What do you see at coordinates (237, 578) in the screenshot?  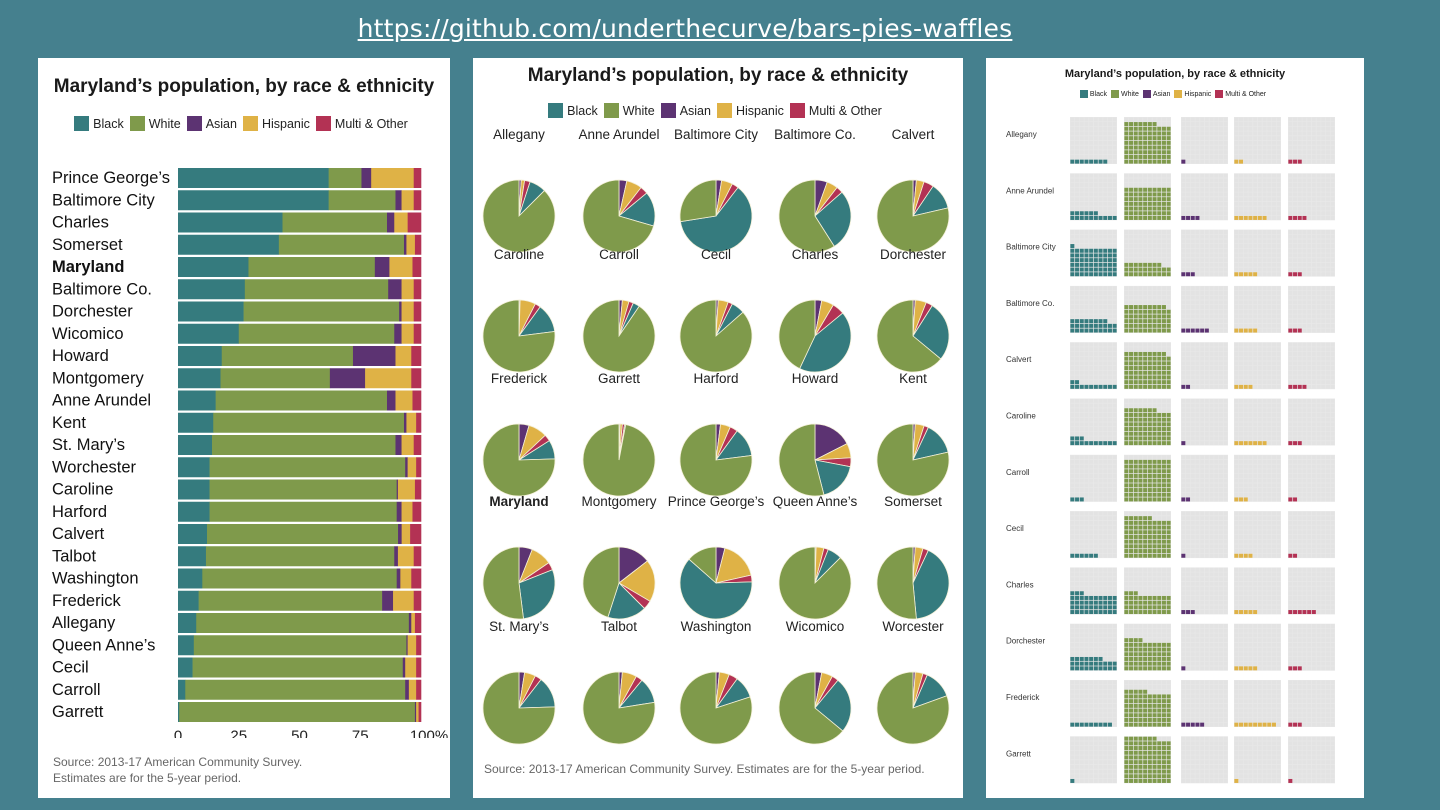 I see `bar-row-washington: Washington` at bounding box center [237, 578].